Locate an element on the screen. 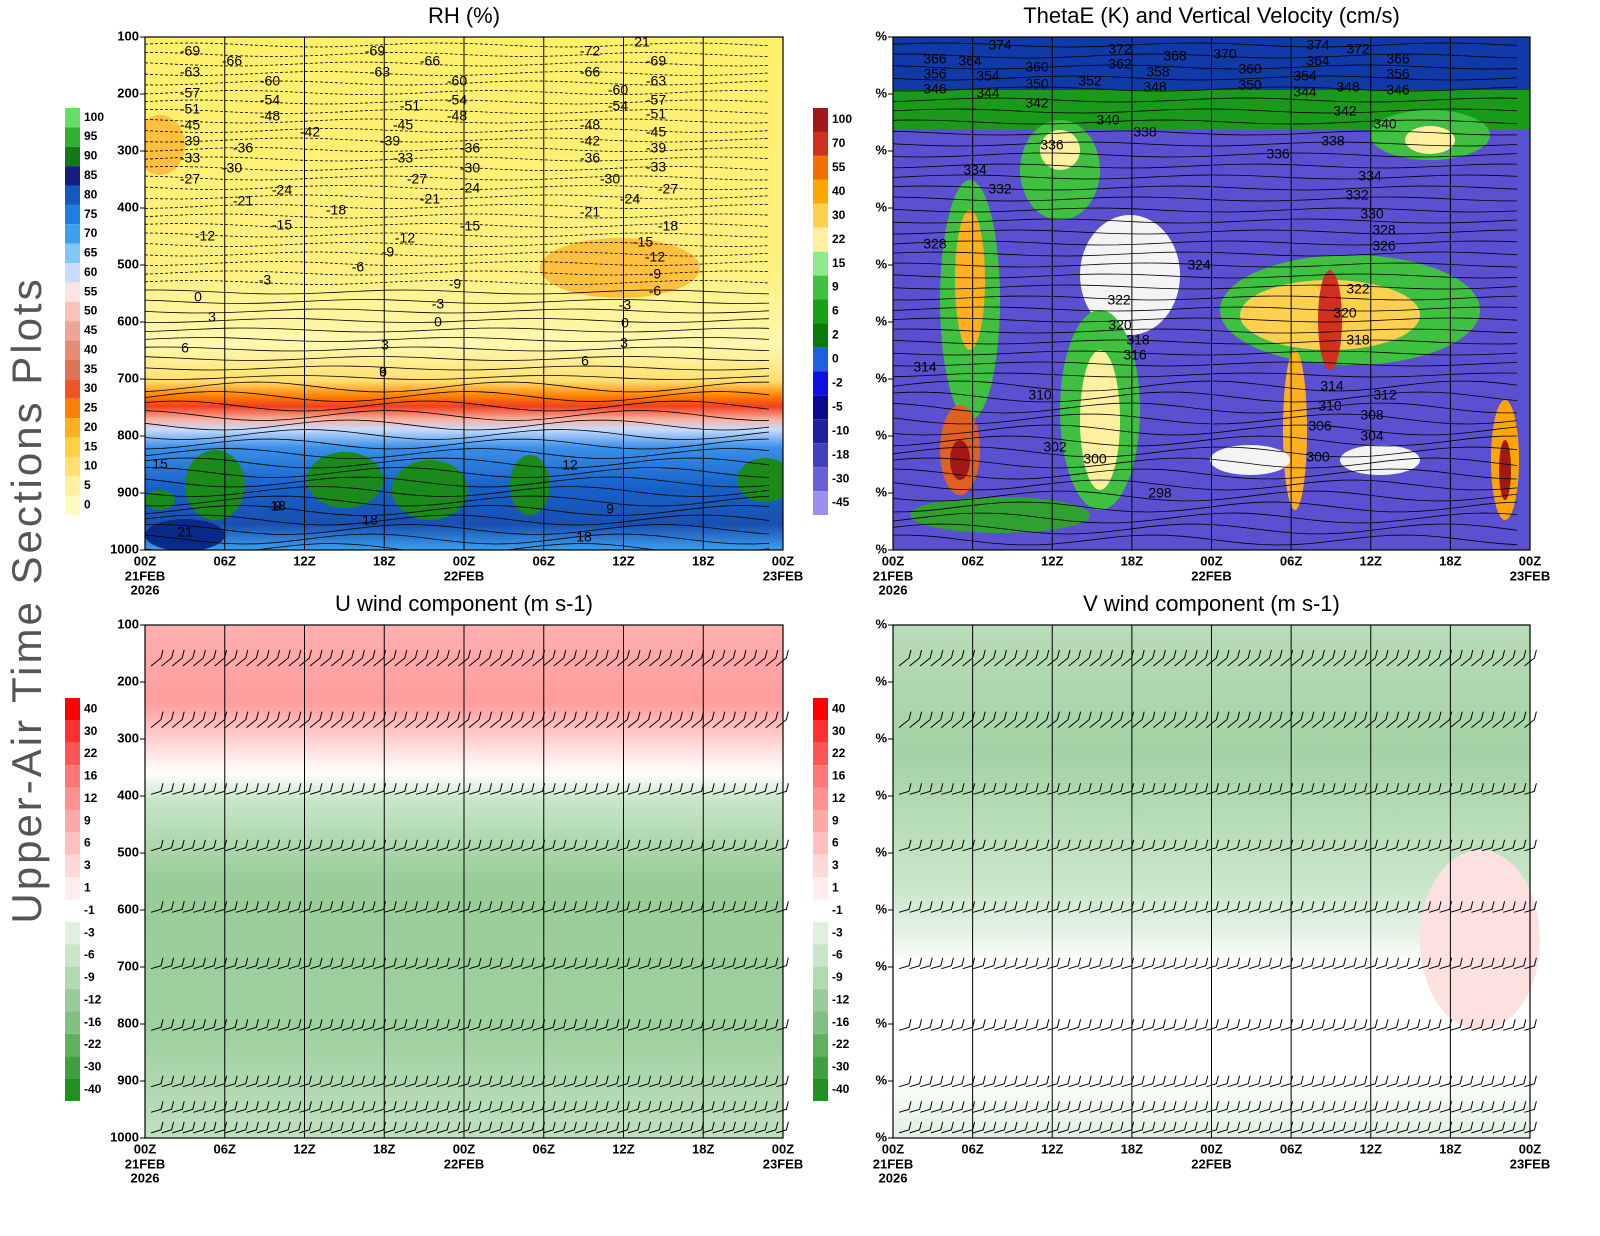 The image size is (1600, 1236). colorbar-label: -40 is located at coordinates (841, 1089).